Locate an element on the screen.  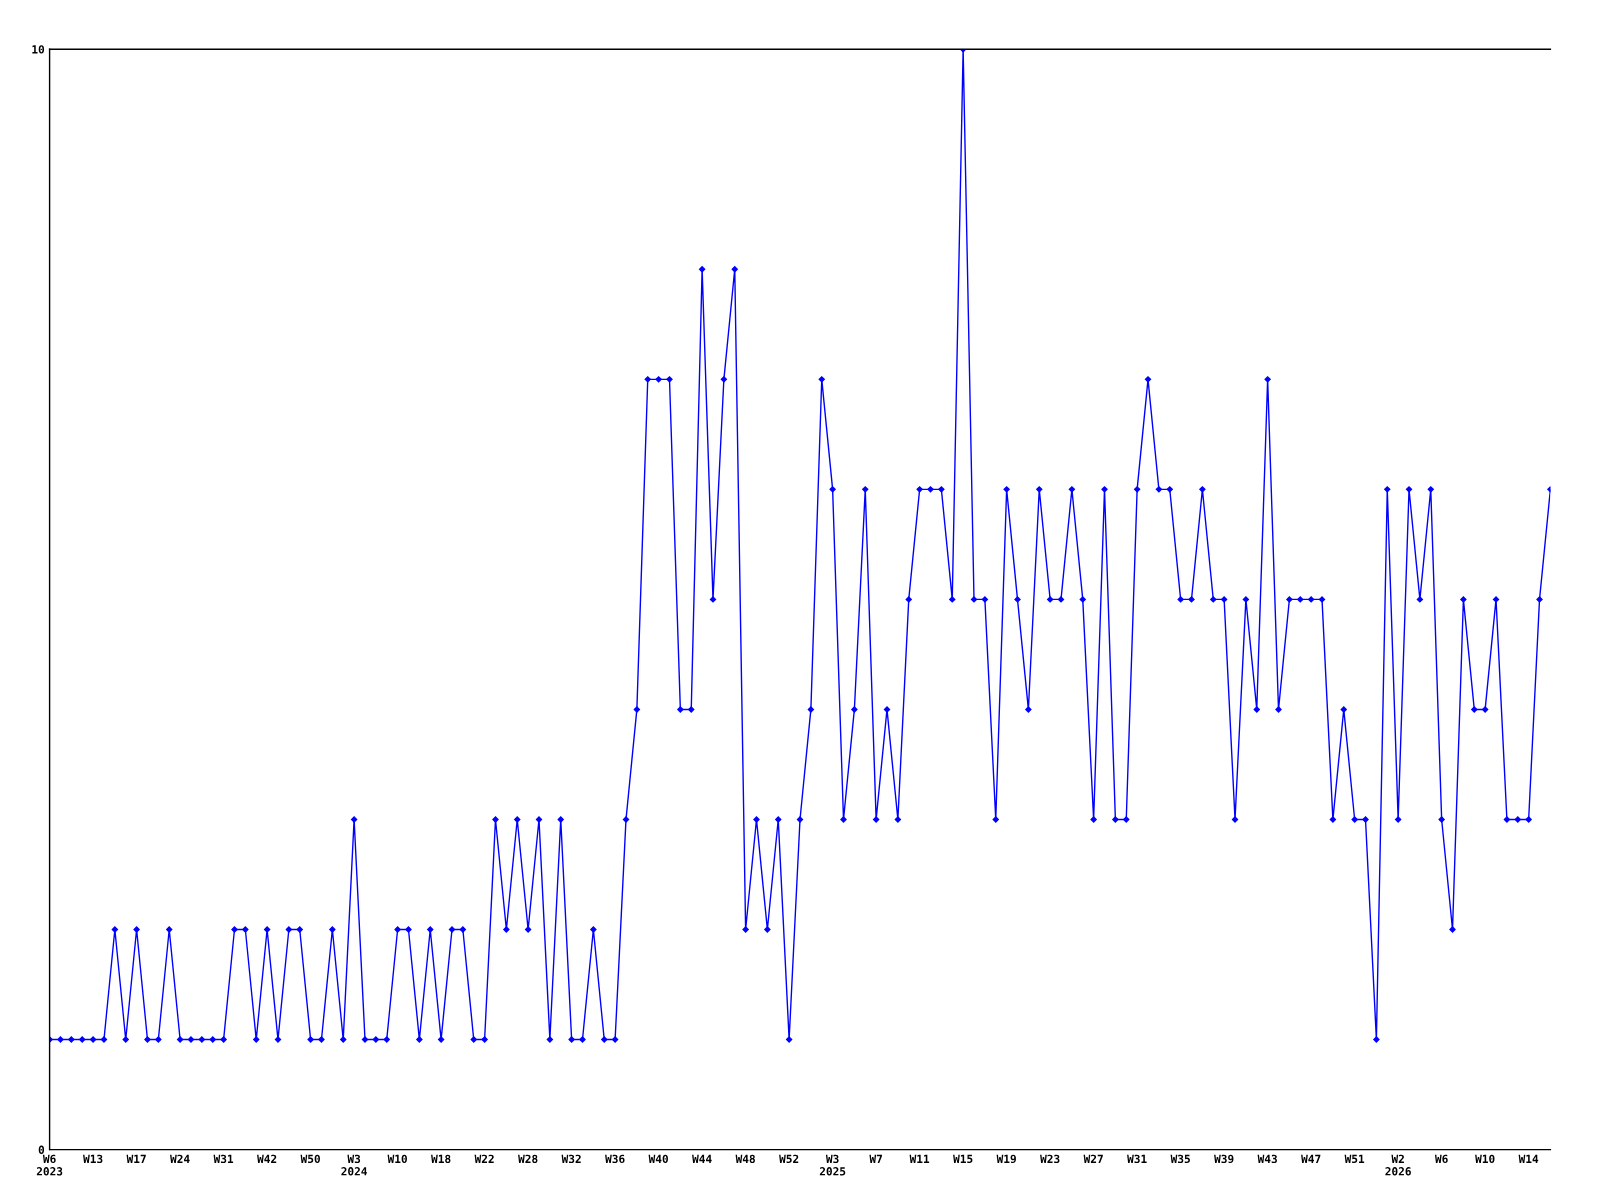
x-tick-label: W7 is located at coordinates (875, 1158).